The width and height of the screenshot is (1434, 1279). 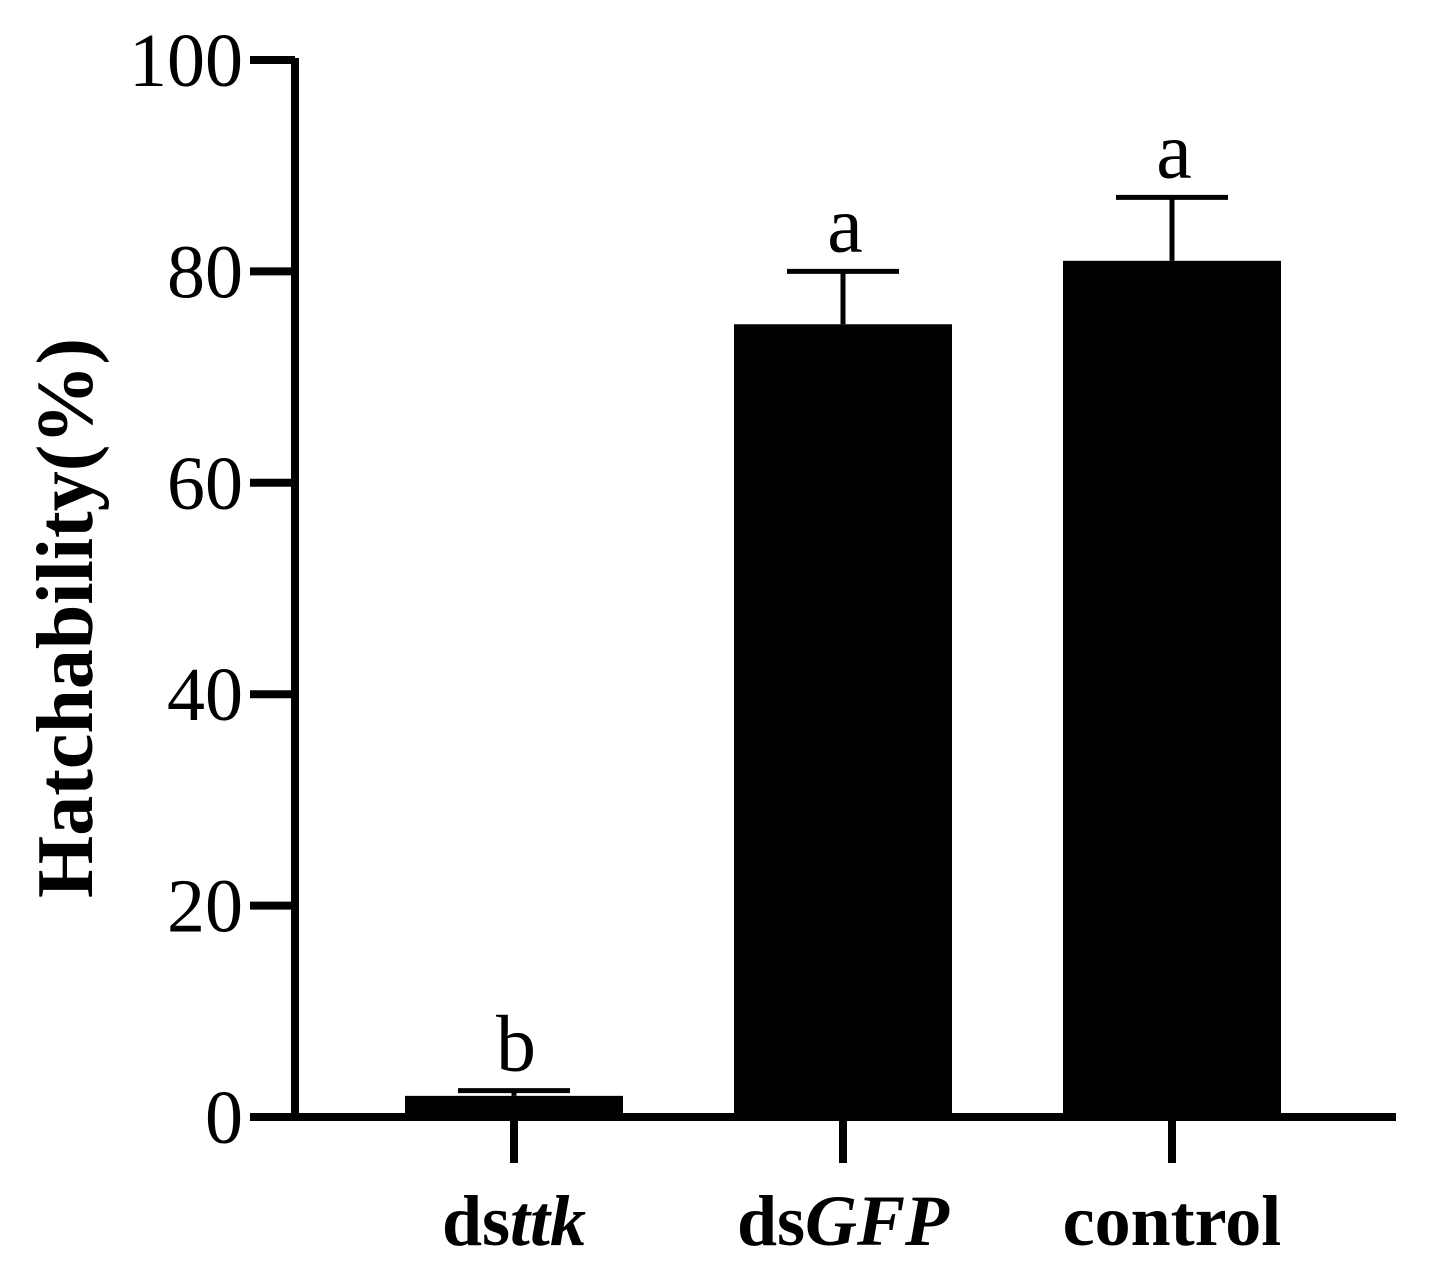 I want to click on x-tick-label-0-part-1: ttk, so click(x=548, y=1221).